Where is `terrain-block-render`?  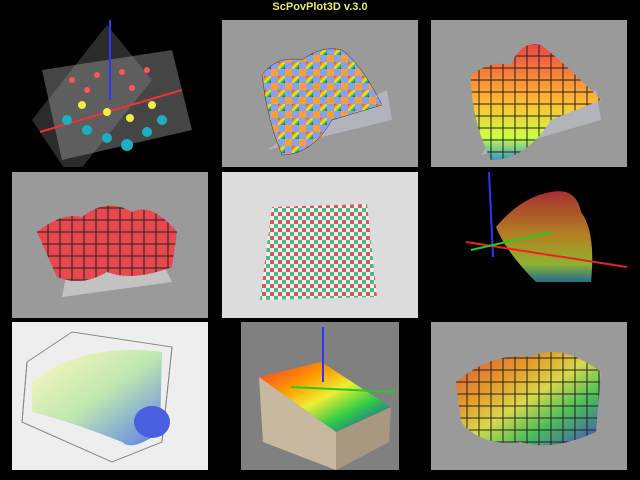 terrain-block-render is located at coordinates (320, 396).